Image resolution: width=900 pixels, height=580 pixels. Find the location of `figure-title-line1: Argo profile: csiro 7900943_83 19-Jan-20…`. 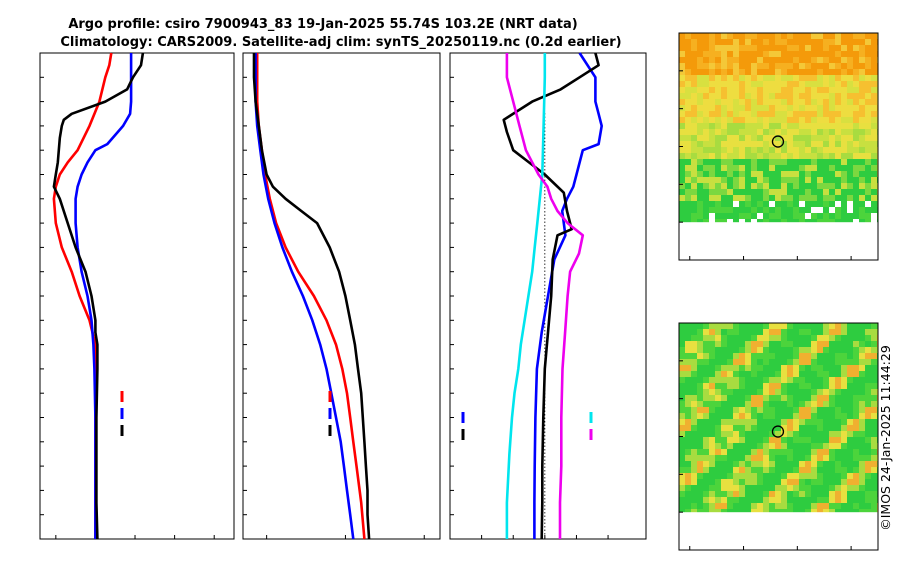

figure-title-line1: Argo profile: csiro 7900943_83 19-Jan-20… is located at coordinates (322, 24).